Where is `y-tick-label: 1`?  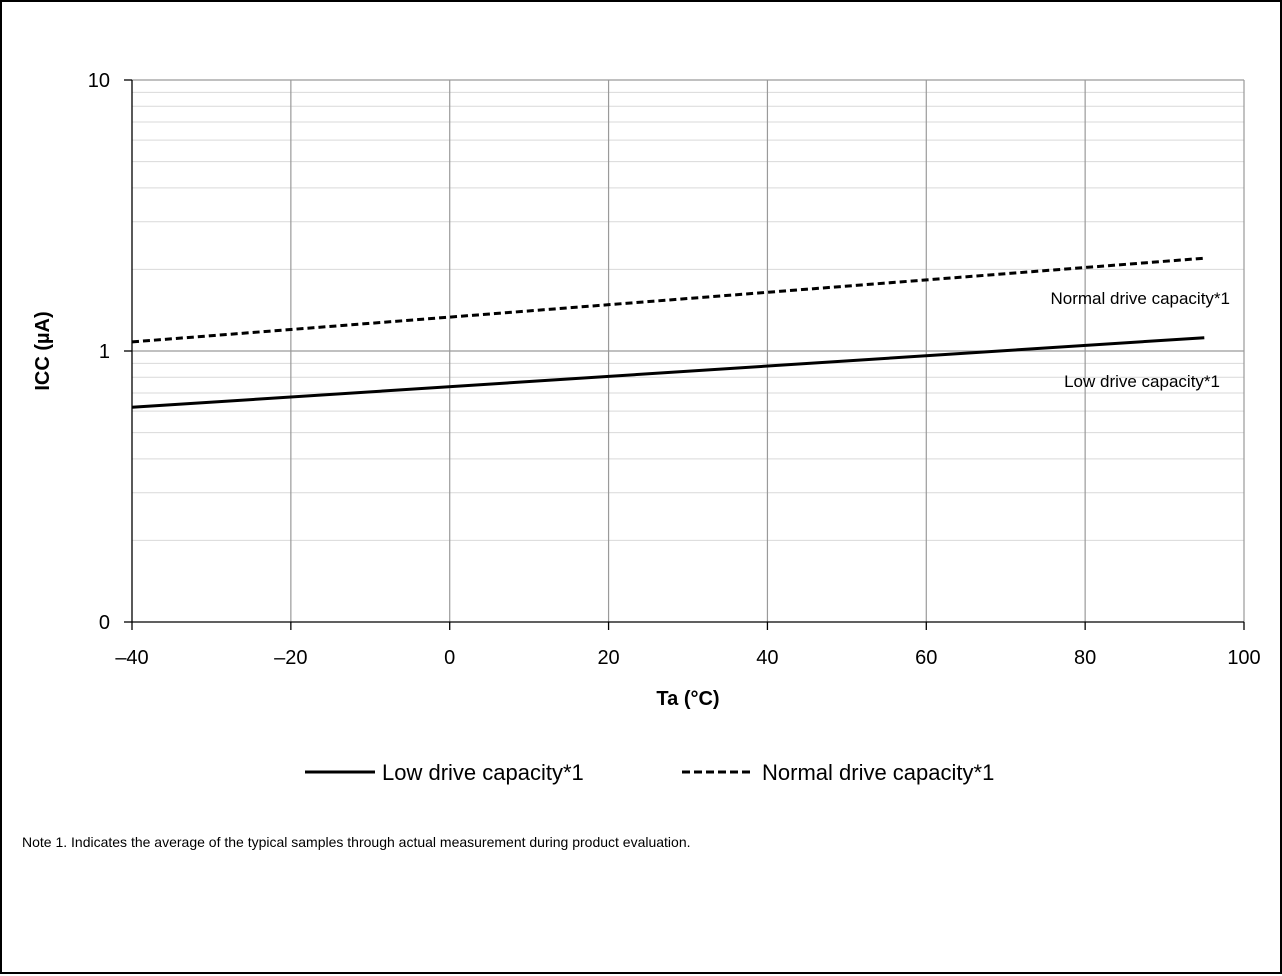 y-tick-label: 1 is located at coordinates (104, 352).